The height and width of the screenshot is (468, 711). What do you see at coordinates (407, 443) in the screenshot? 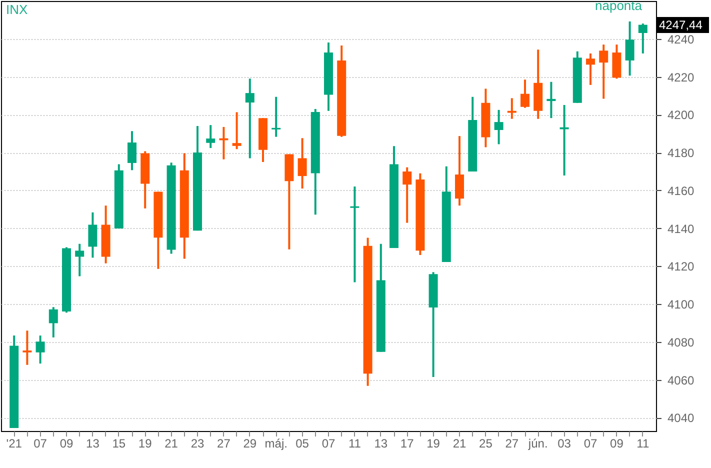
I see `x-tick-label: 17` at bounding box center [407, 443].